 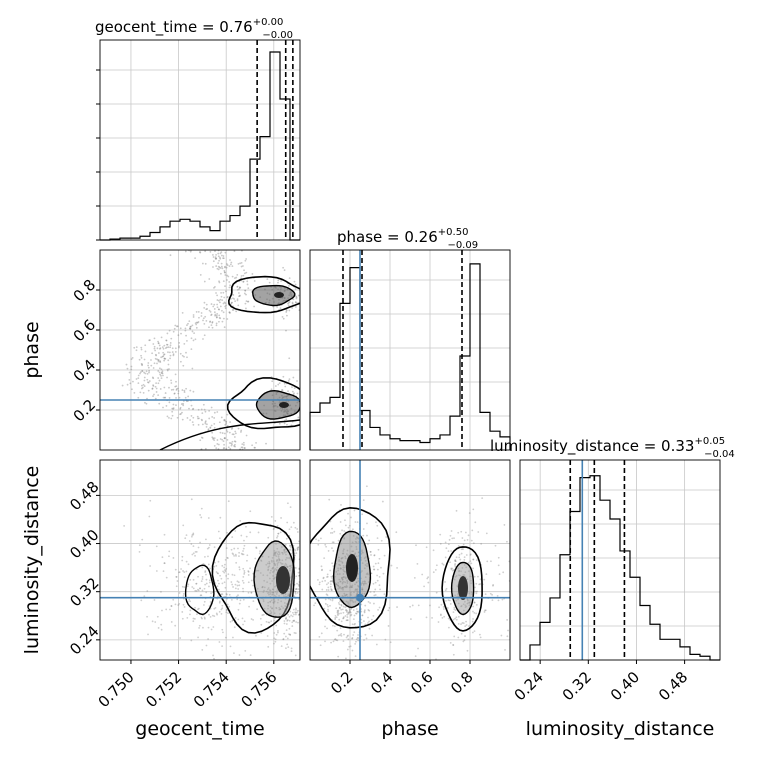 What do you see at coordinates (342, 683) in the screenshot?
I see `x-tick-label: 0.2` at bounding box center [342, 683].